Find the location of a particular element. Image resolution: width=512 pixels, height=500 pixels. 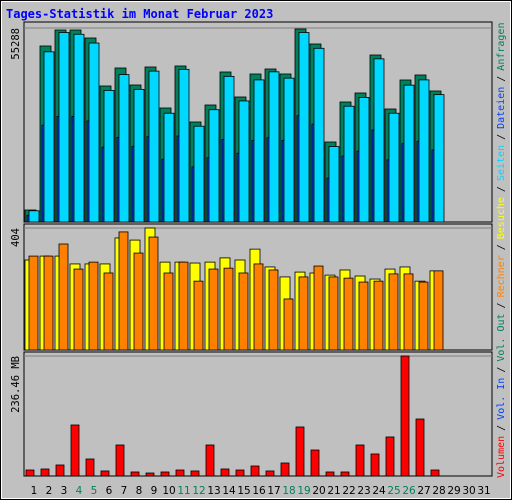

x-tick-label: 14 is located at coordinates (229, 491).